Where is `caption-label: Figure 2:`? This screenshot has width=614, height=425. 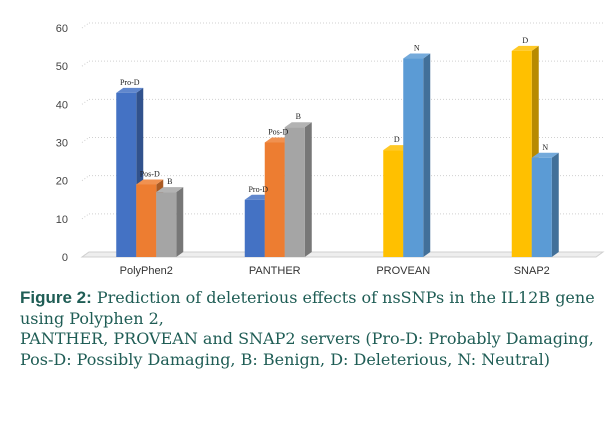
caption-label: Figure 2: is located at coordinates (56, 297).